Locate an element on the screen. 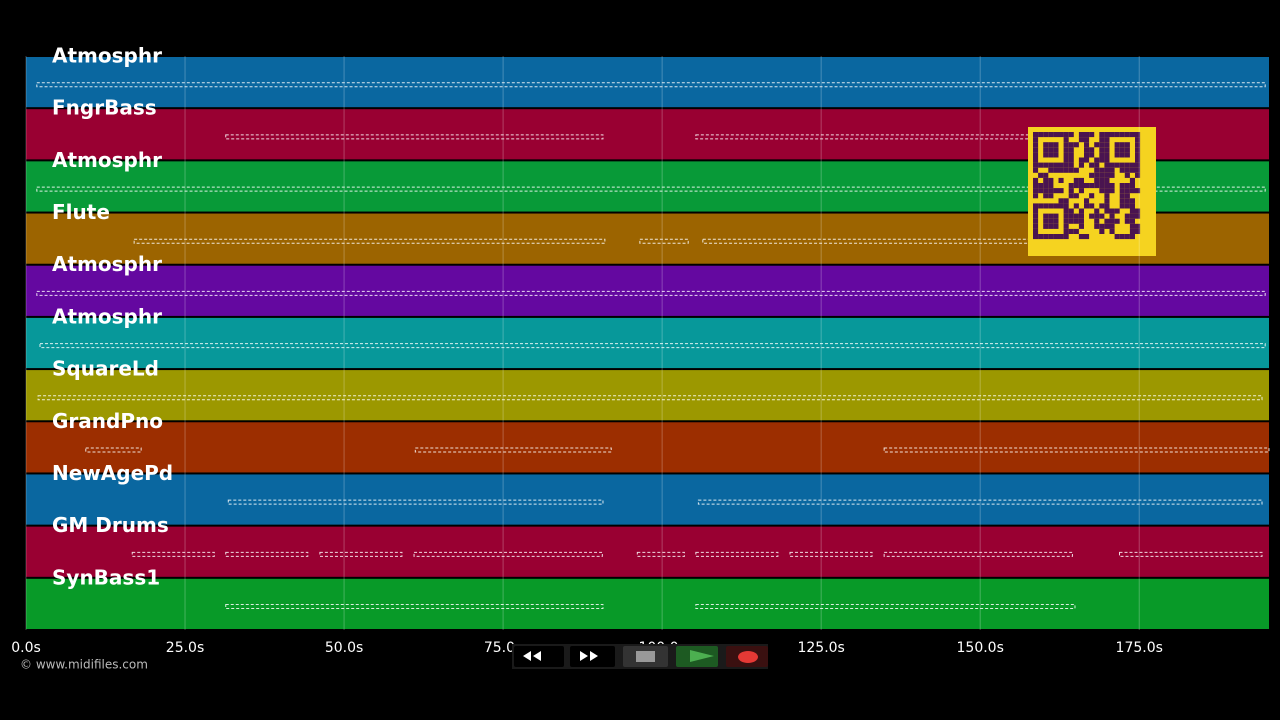  forward-button is located at coordinates (592, 656).